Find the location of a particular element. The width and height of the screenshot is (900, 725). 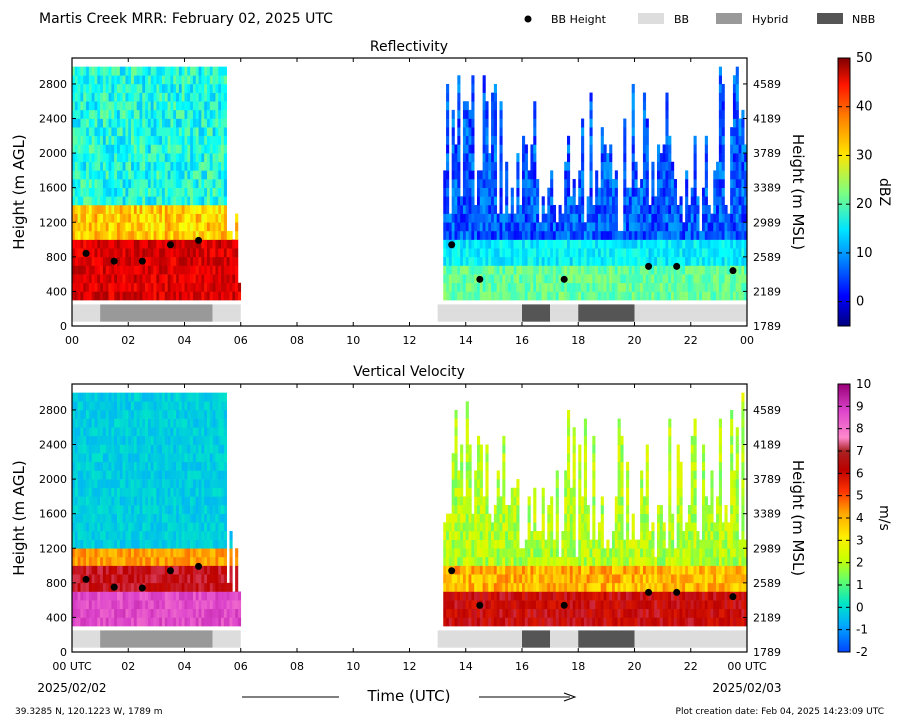

reflectivity-ytick-label-right: 2989 is located at coordinates (767, 222).